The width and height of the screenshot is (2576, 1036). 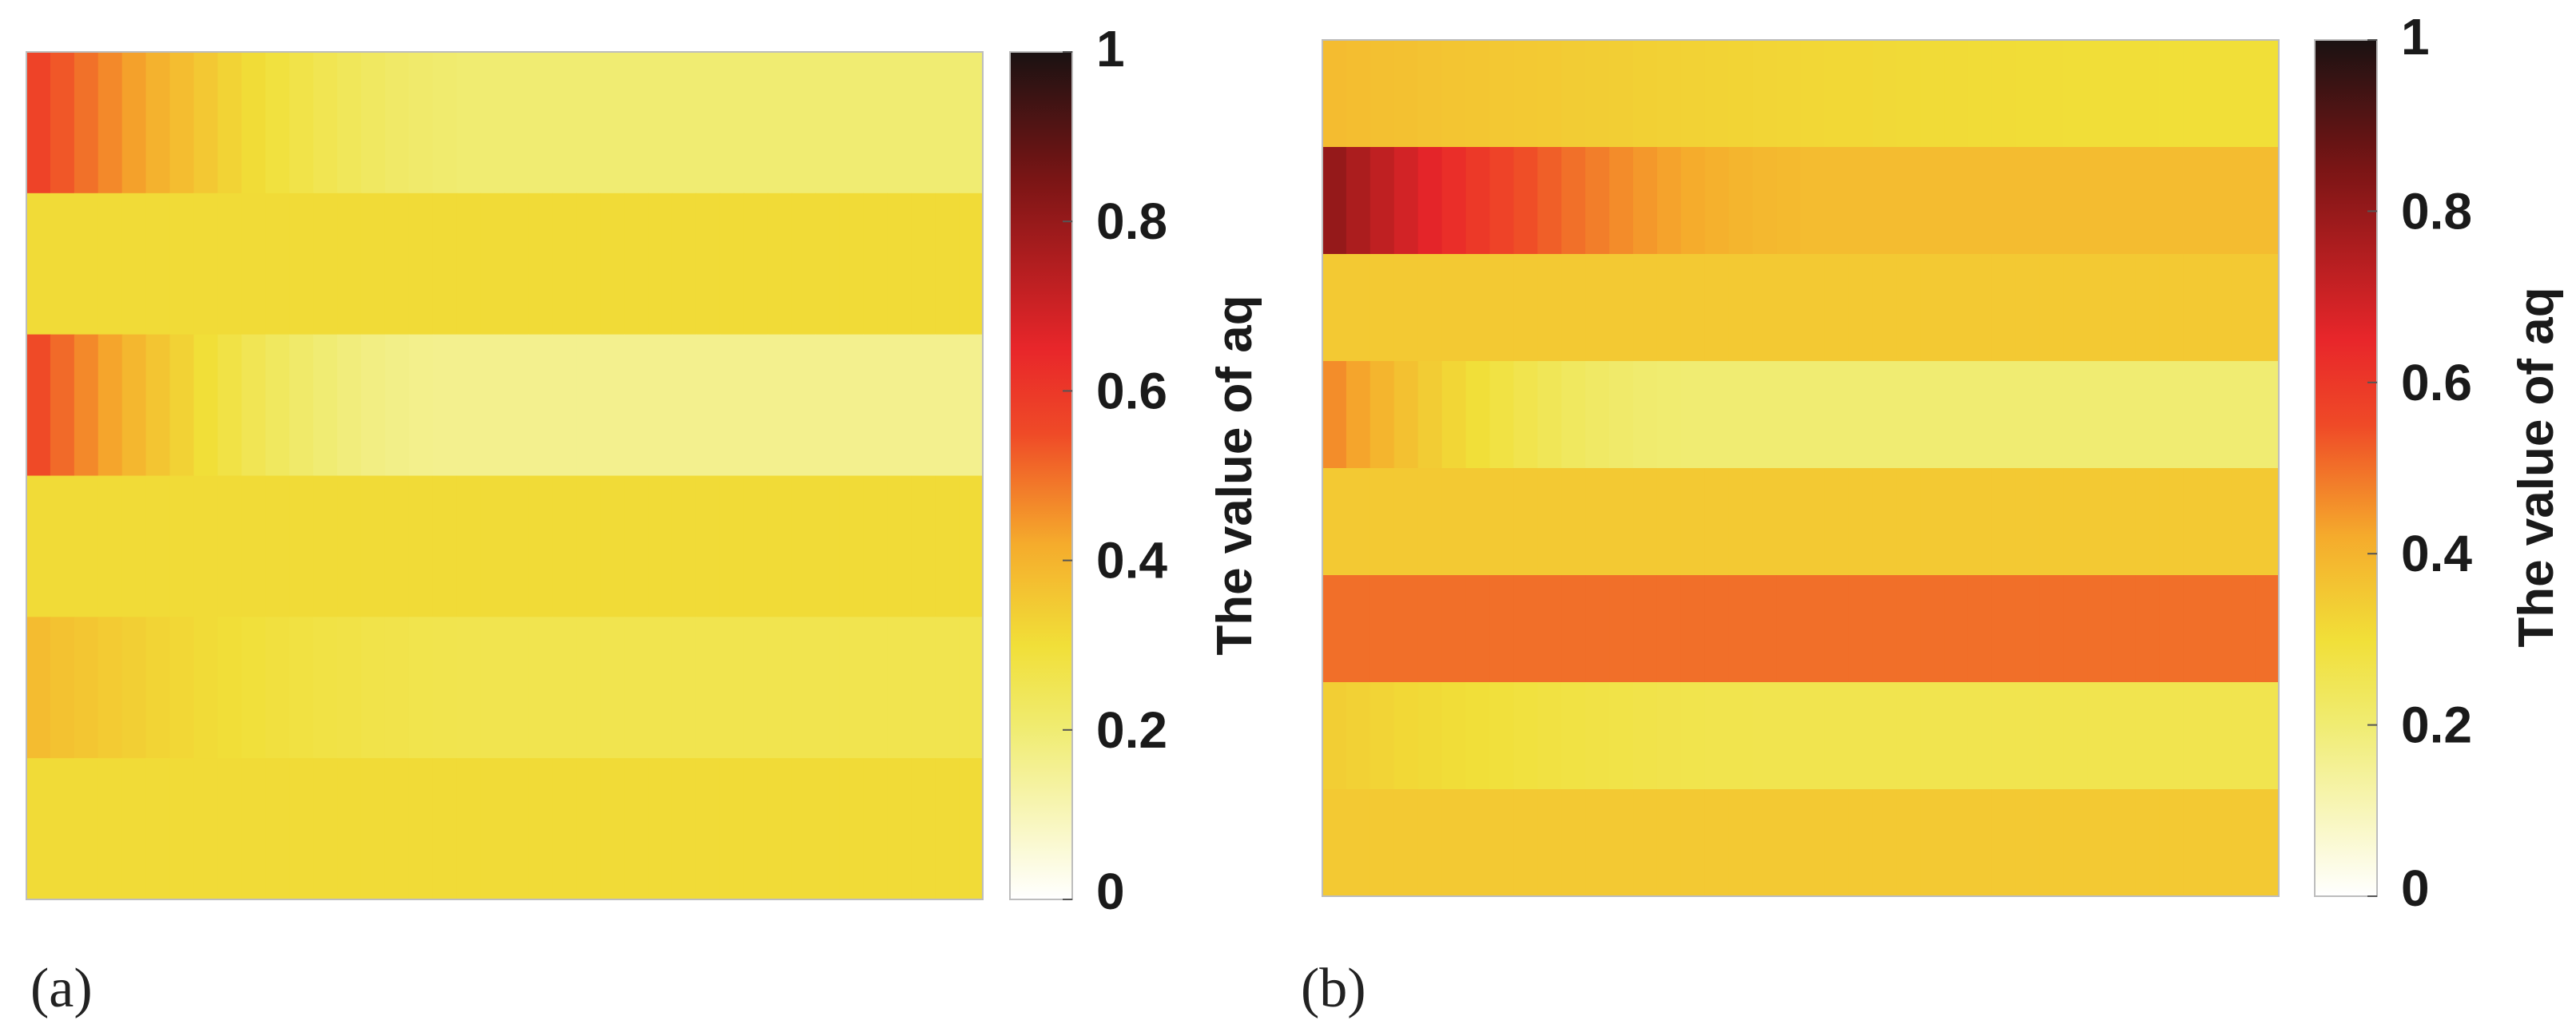 I want to click on panel-label-a: (a), so click(x=61, y=989).